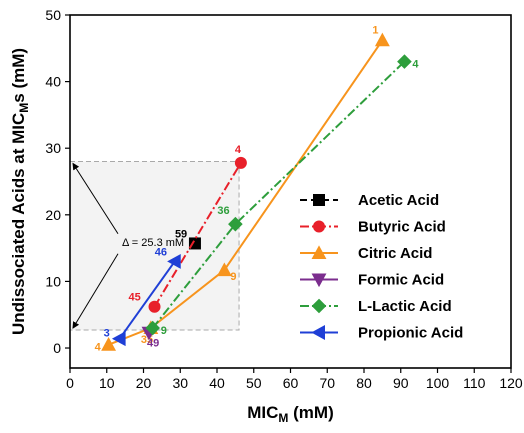  Describe the element at coordinates (18, 75) in the screenshot. I see `y-axis-title-suffix: s (mM)` at that location.